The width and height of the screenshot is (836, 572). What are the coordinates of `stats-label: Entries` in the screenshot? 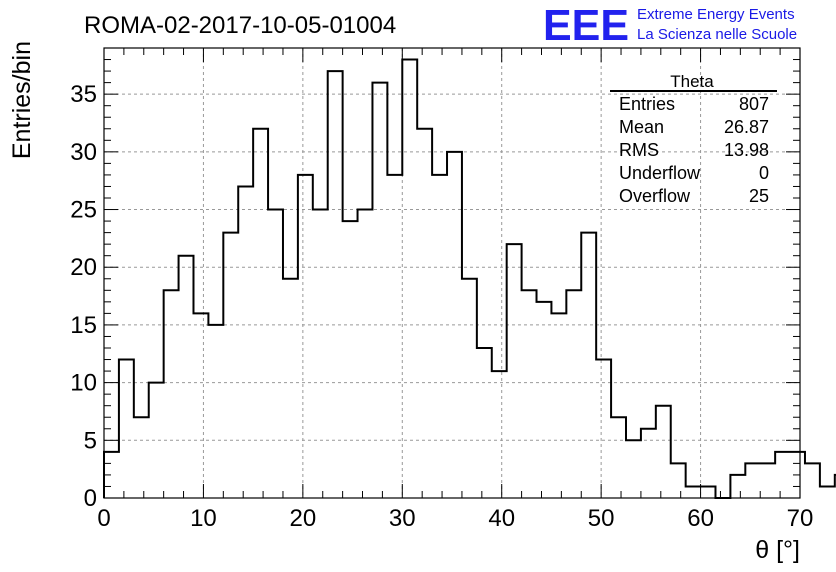 It's located at (647, 104).